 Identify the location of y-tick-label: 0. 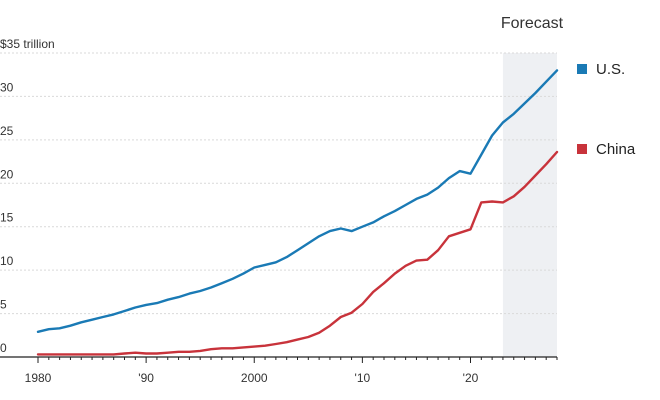
(3, 348).